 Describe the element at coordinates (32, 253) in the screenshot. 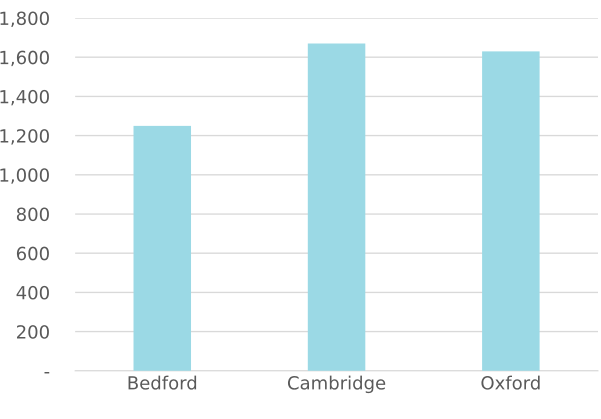

I see `y-tick-label: 600` at that location.